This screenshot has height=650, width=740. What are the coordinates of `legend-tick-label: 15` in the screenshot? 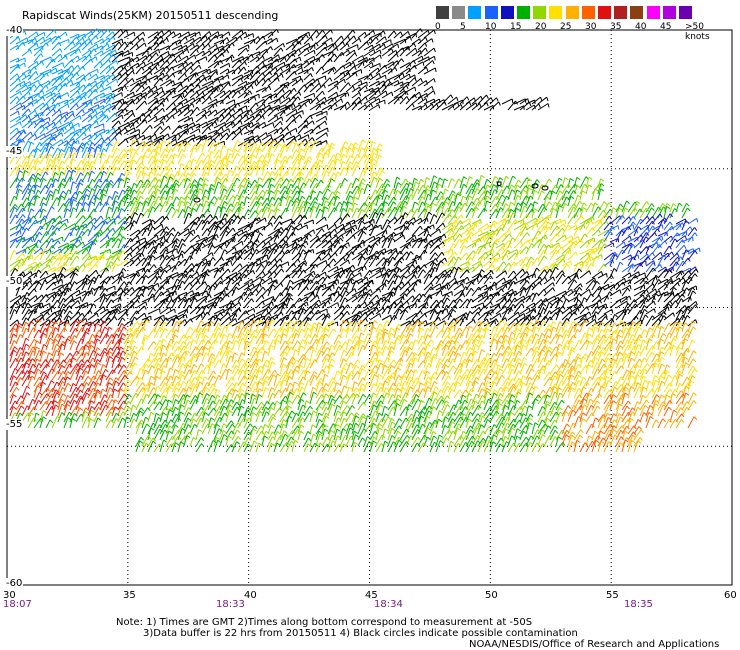 It's located at (516, 27).